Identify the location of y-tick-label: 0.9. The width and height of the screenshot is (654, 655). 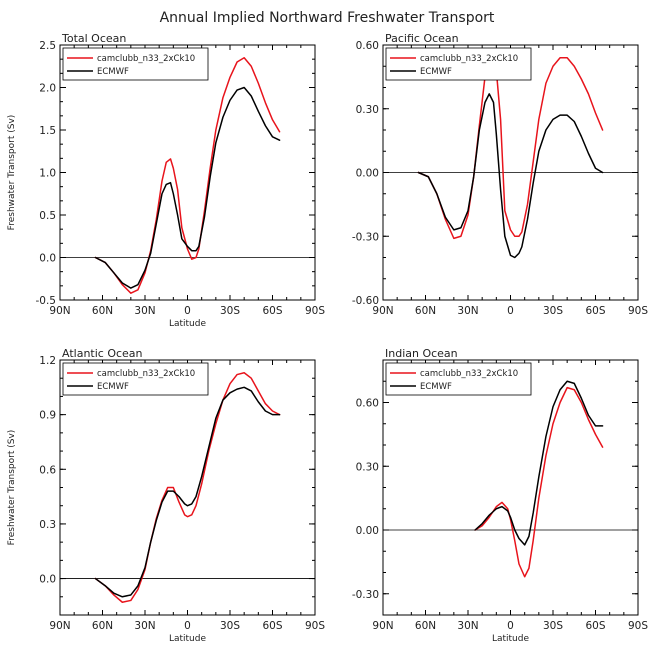
(47, 416).